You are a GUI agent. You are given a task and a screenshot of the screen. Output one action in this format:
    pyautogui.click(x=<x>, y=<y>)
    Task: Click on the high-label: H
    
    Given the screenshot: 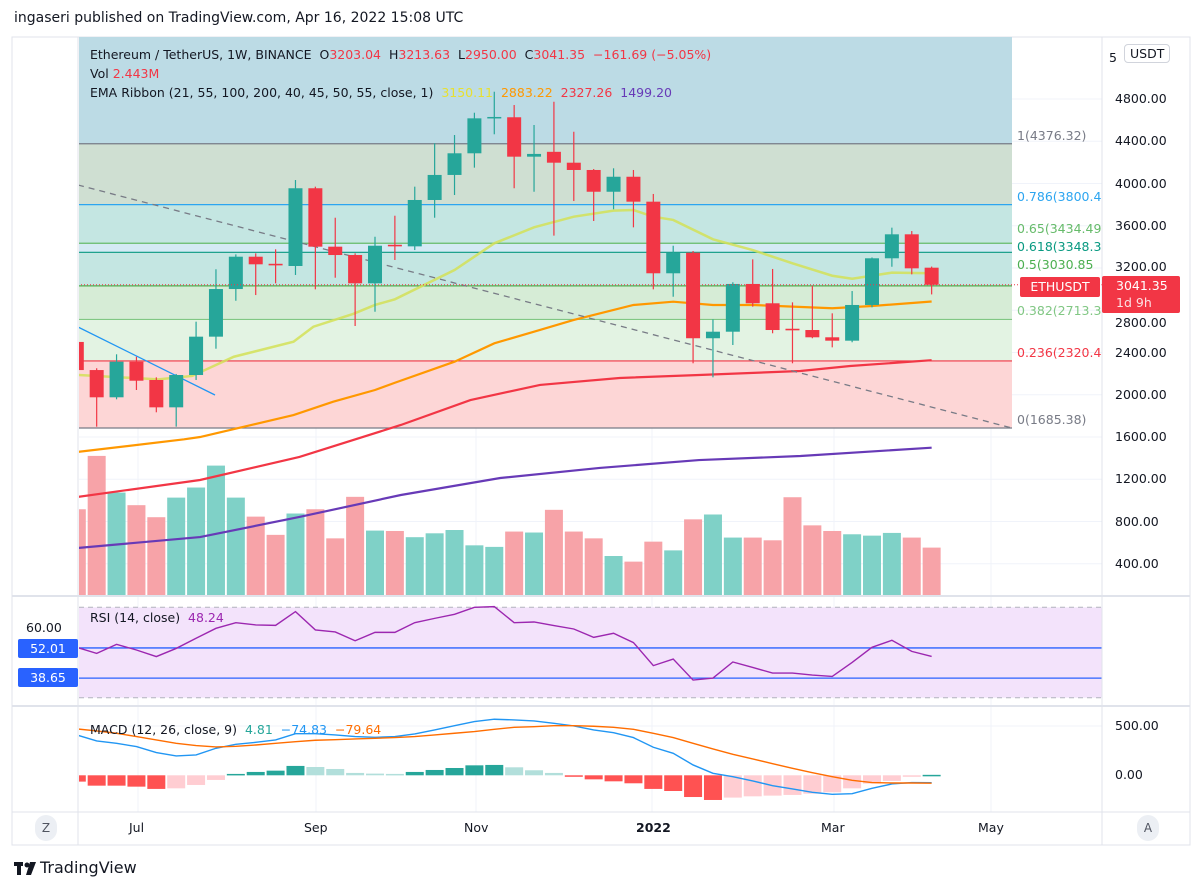 What is the action you would take?
    pyautogui.click(x=393, y=54)
    